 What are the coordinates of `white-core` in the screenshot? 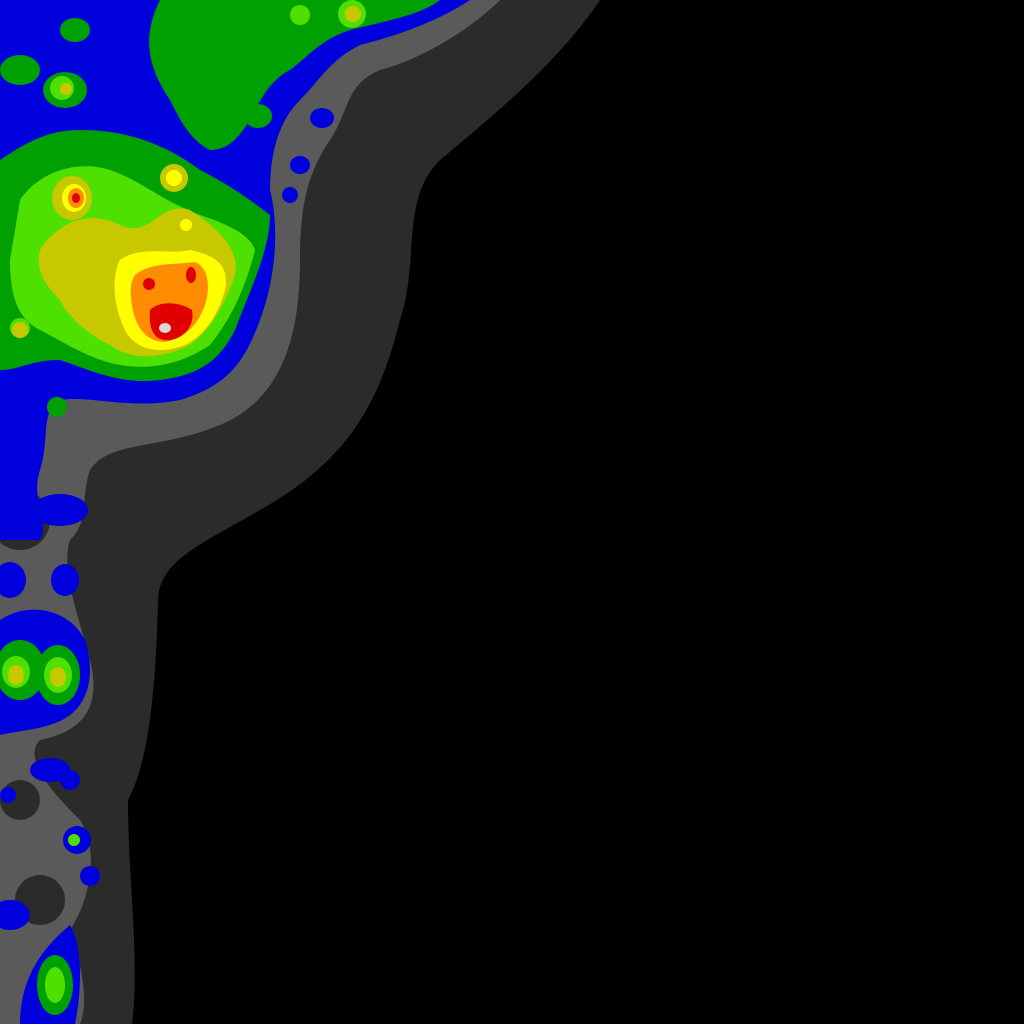 It's located at (165, 328).